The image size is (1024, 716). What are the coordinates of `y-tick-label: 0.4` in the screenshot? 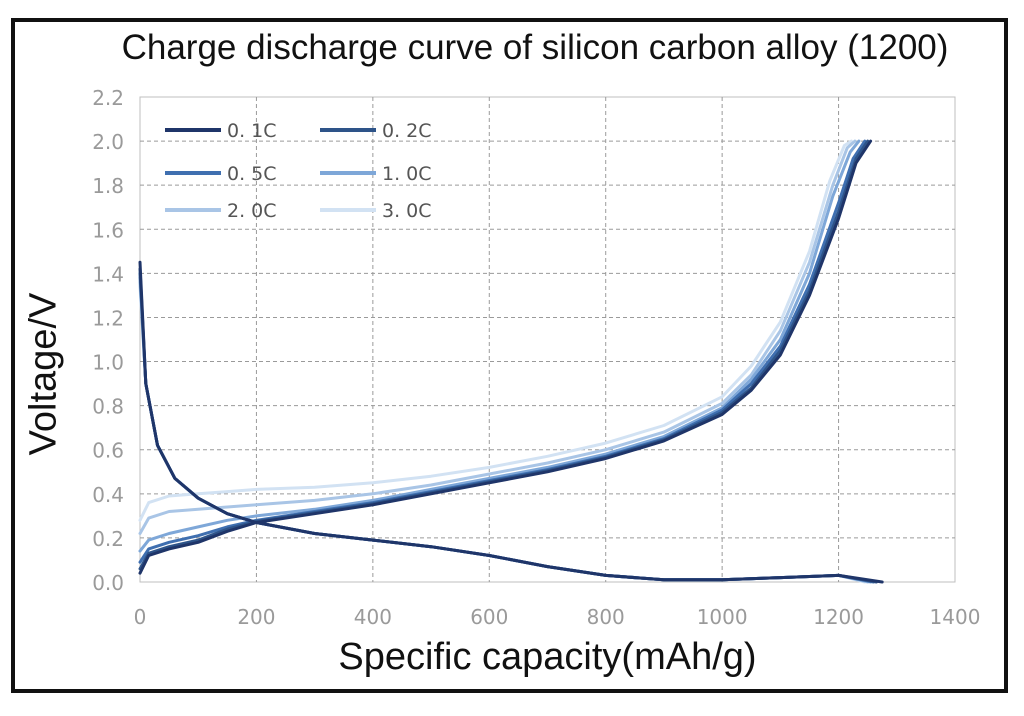 It's located at (108, 495).